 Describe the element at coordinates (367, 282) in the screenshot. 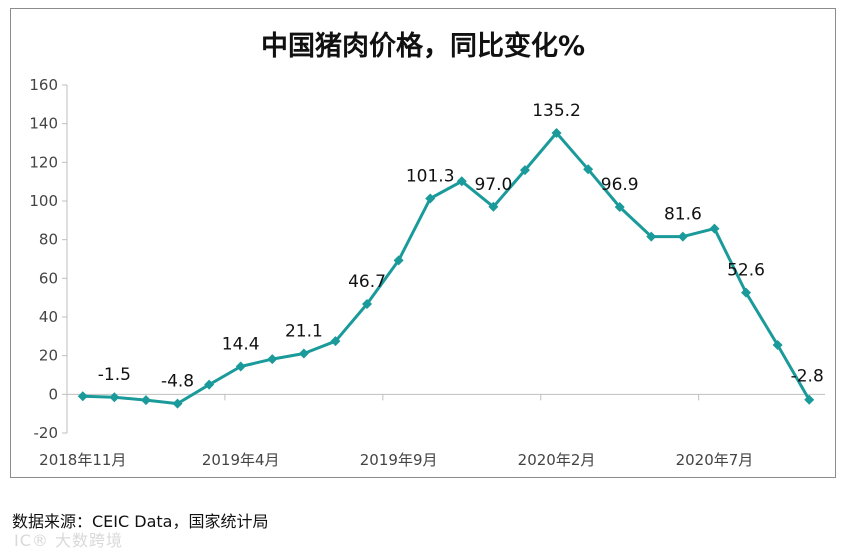

I see `data-label: 46.7` at that location.